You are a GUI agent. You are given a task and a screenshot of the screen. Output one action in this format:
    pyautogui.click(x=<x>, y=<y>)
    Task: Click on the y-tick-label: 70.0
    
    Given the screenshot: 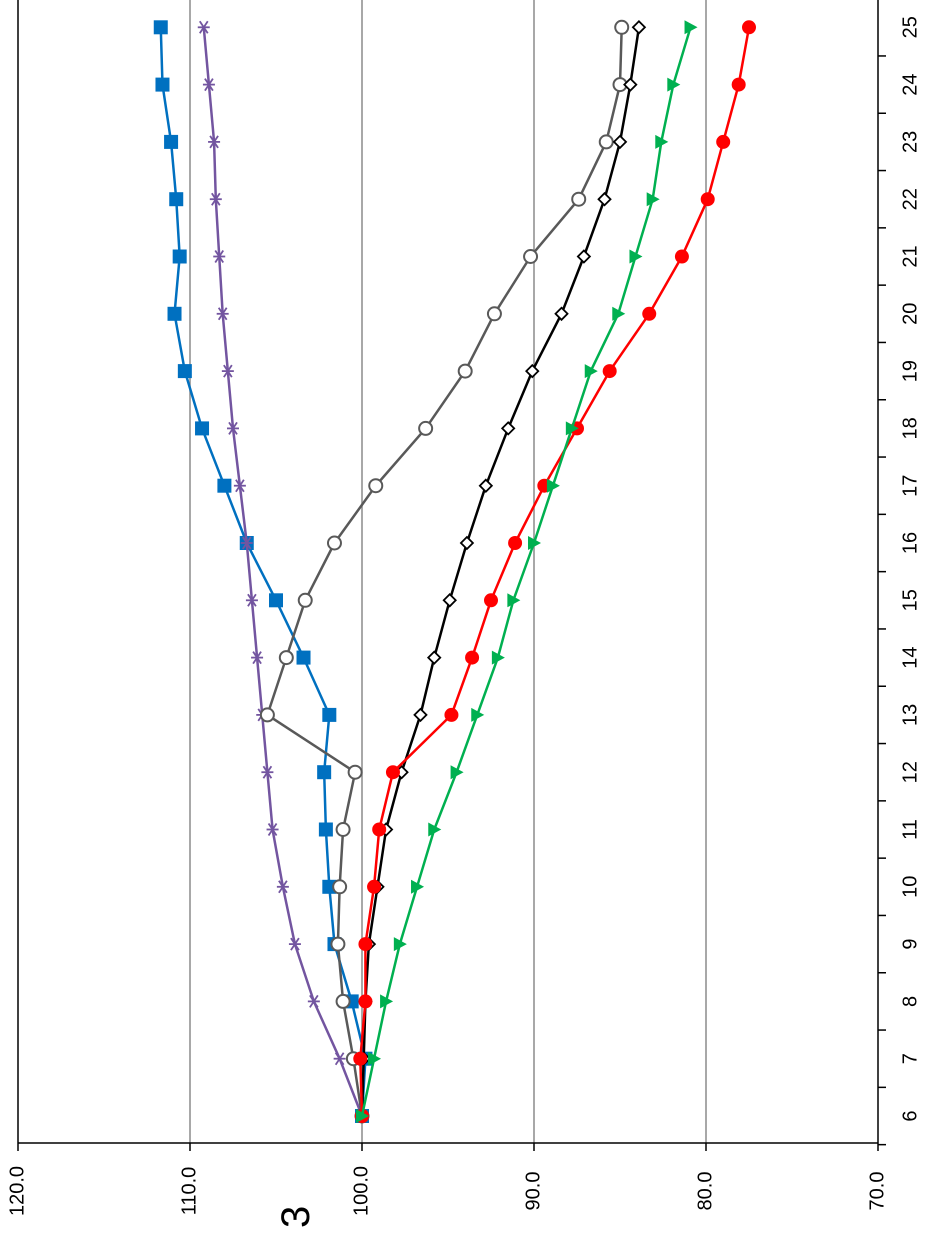 What is the action you would take?
    pyautogui.click(x=877, y=1191)
    